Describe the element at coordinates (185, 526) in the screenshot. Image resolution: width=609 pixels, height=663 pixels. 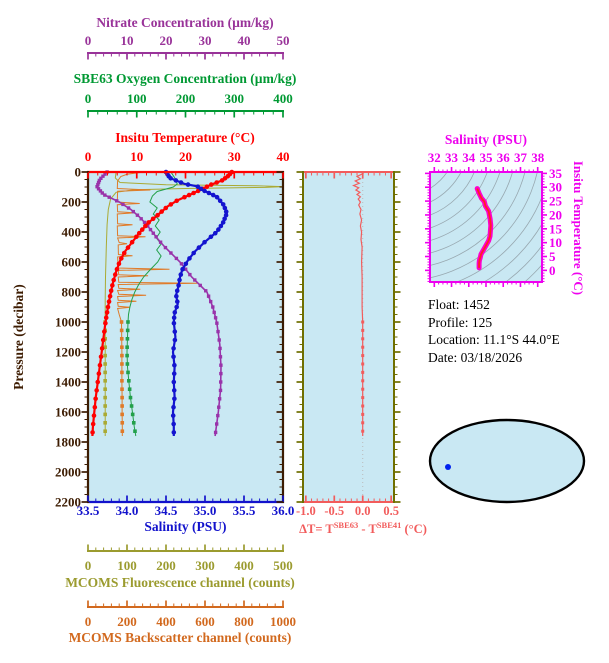
I see `salinity-axis-title: Salinity (PSU)` at that location.